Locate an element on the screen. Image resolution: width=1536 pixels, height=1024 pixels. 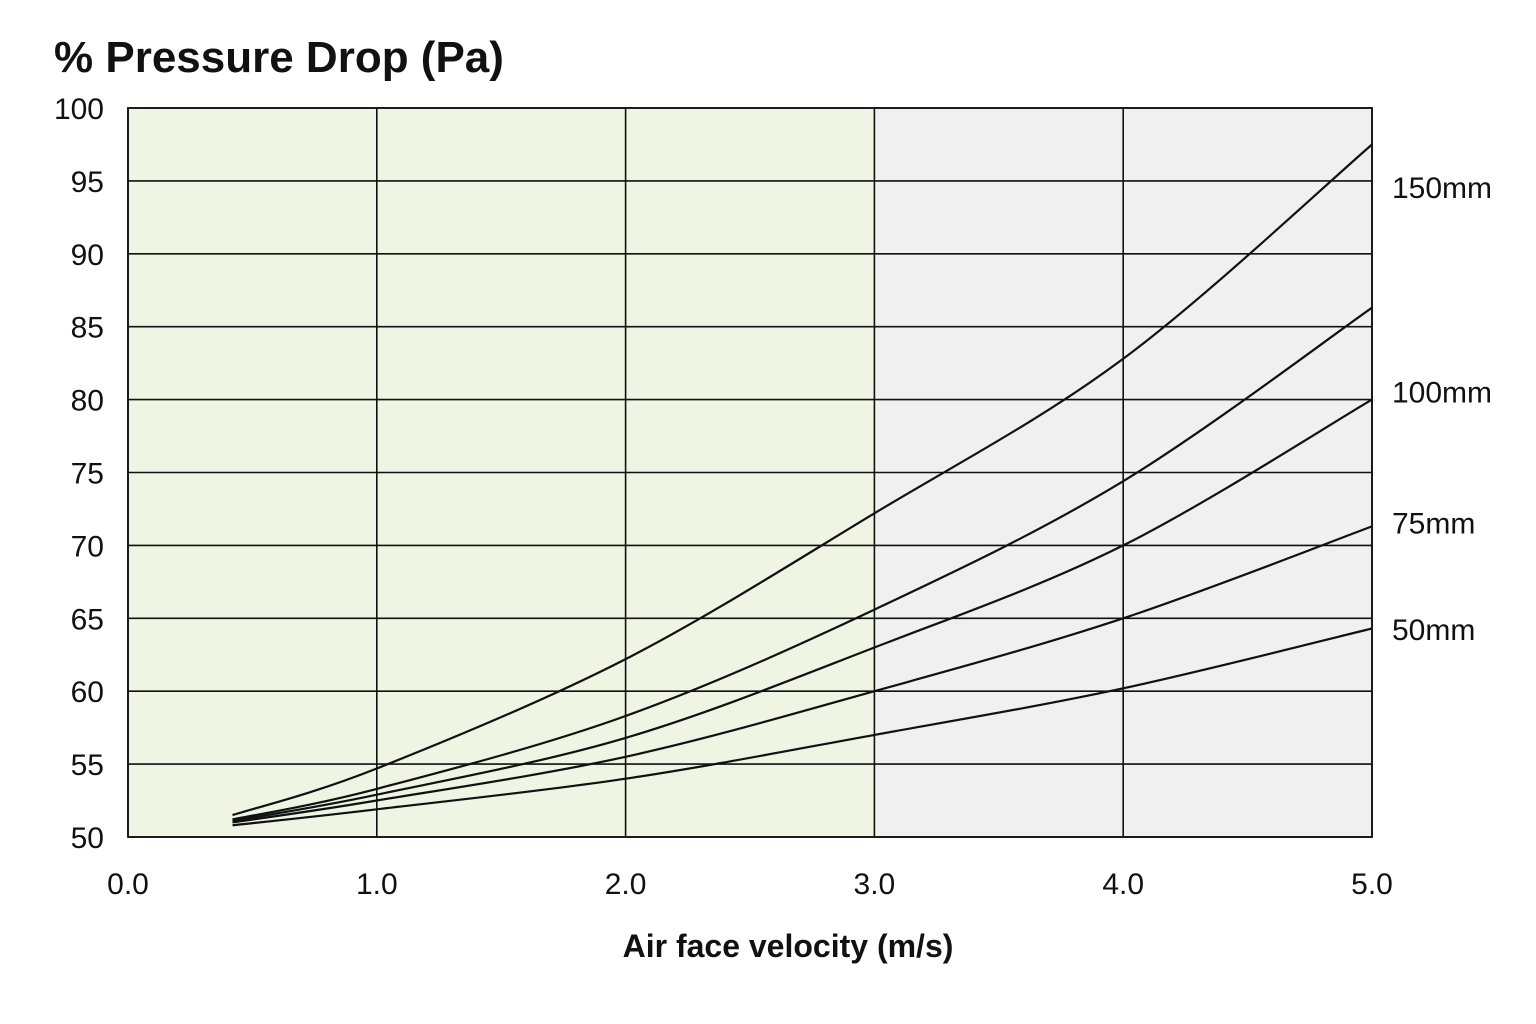
y-tick-label-3: 65 is located at coordinates (87, 619).